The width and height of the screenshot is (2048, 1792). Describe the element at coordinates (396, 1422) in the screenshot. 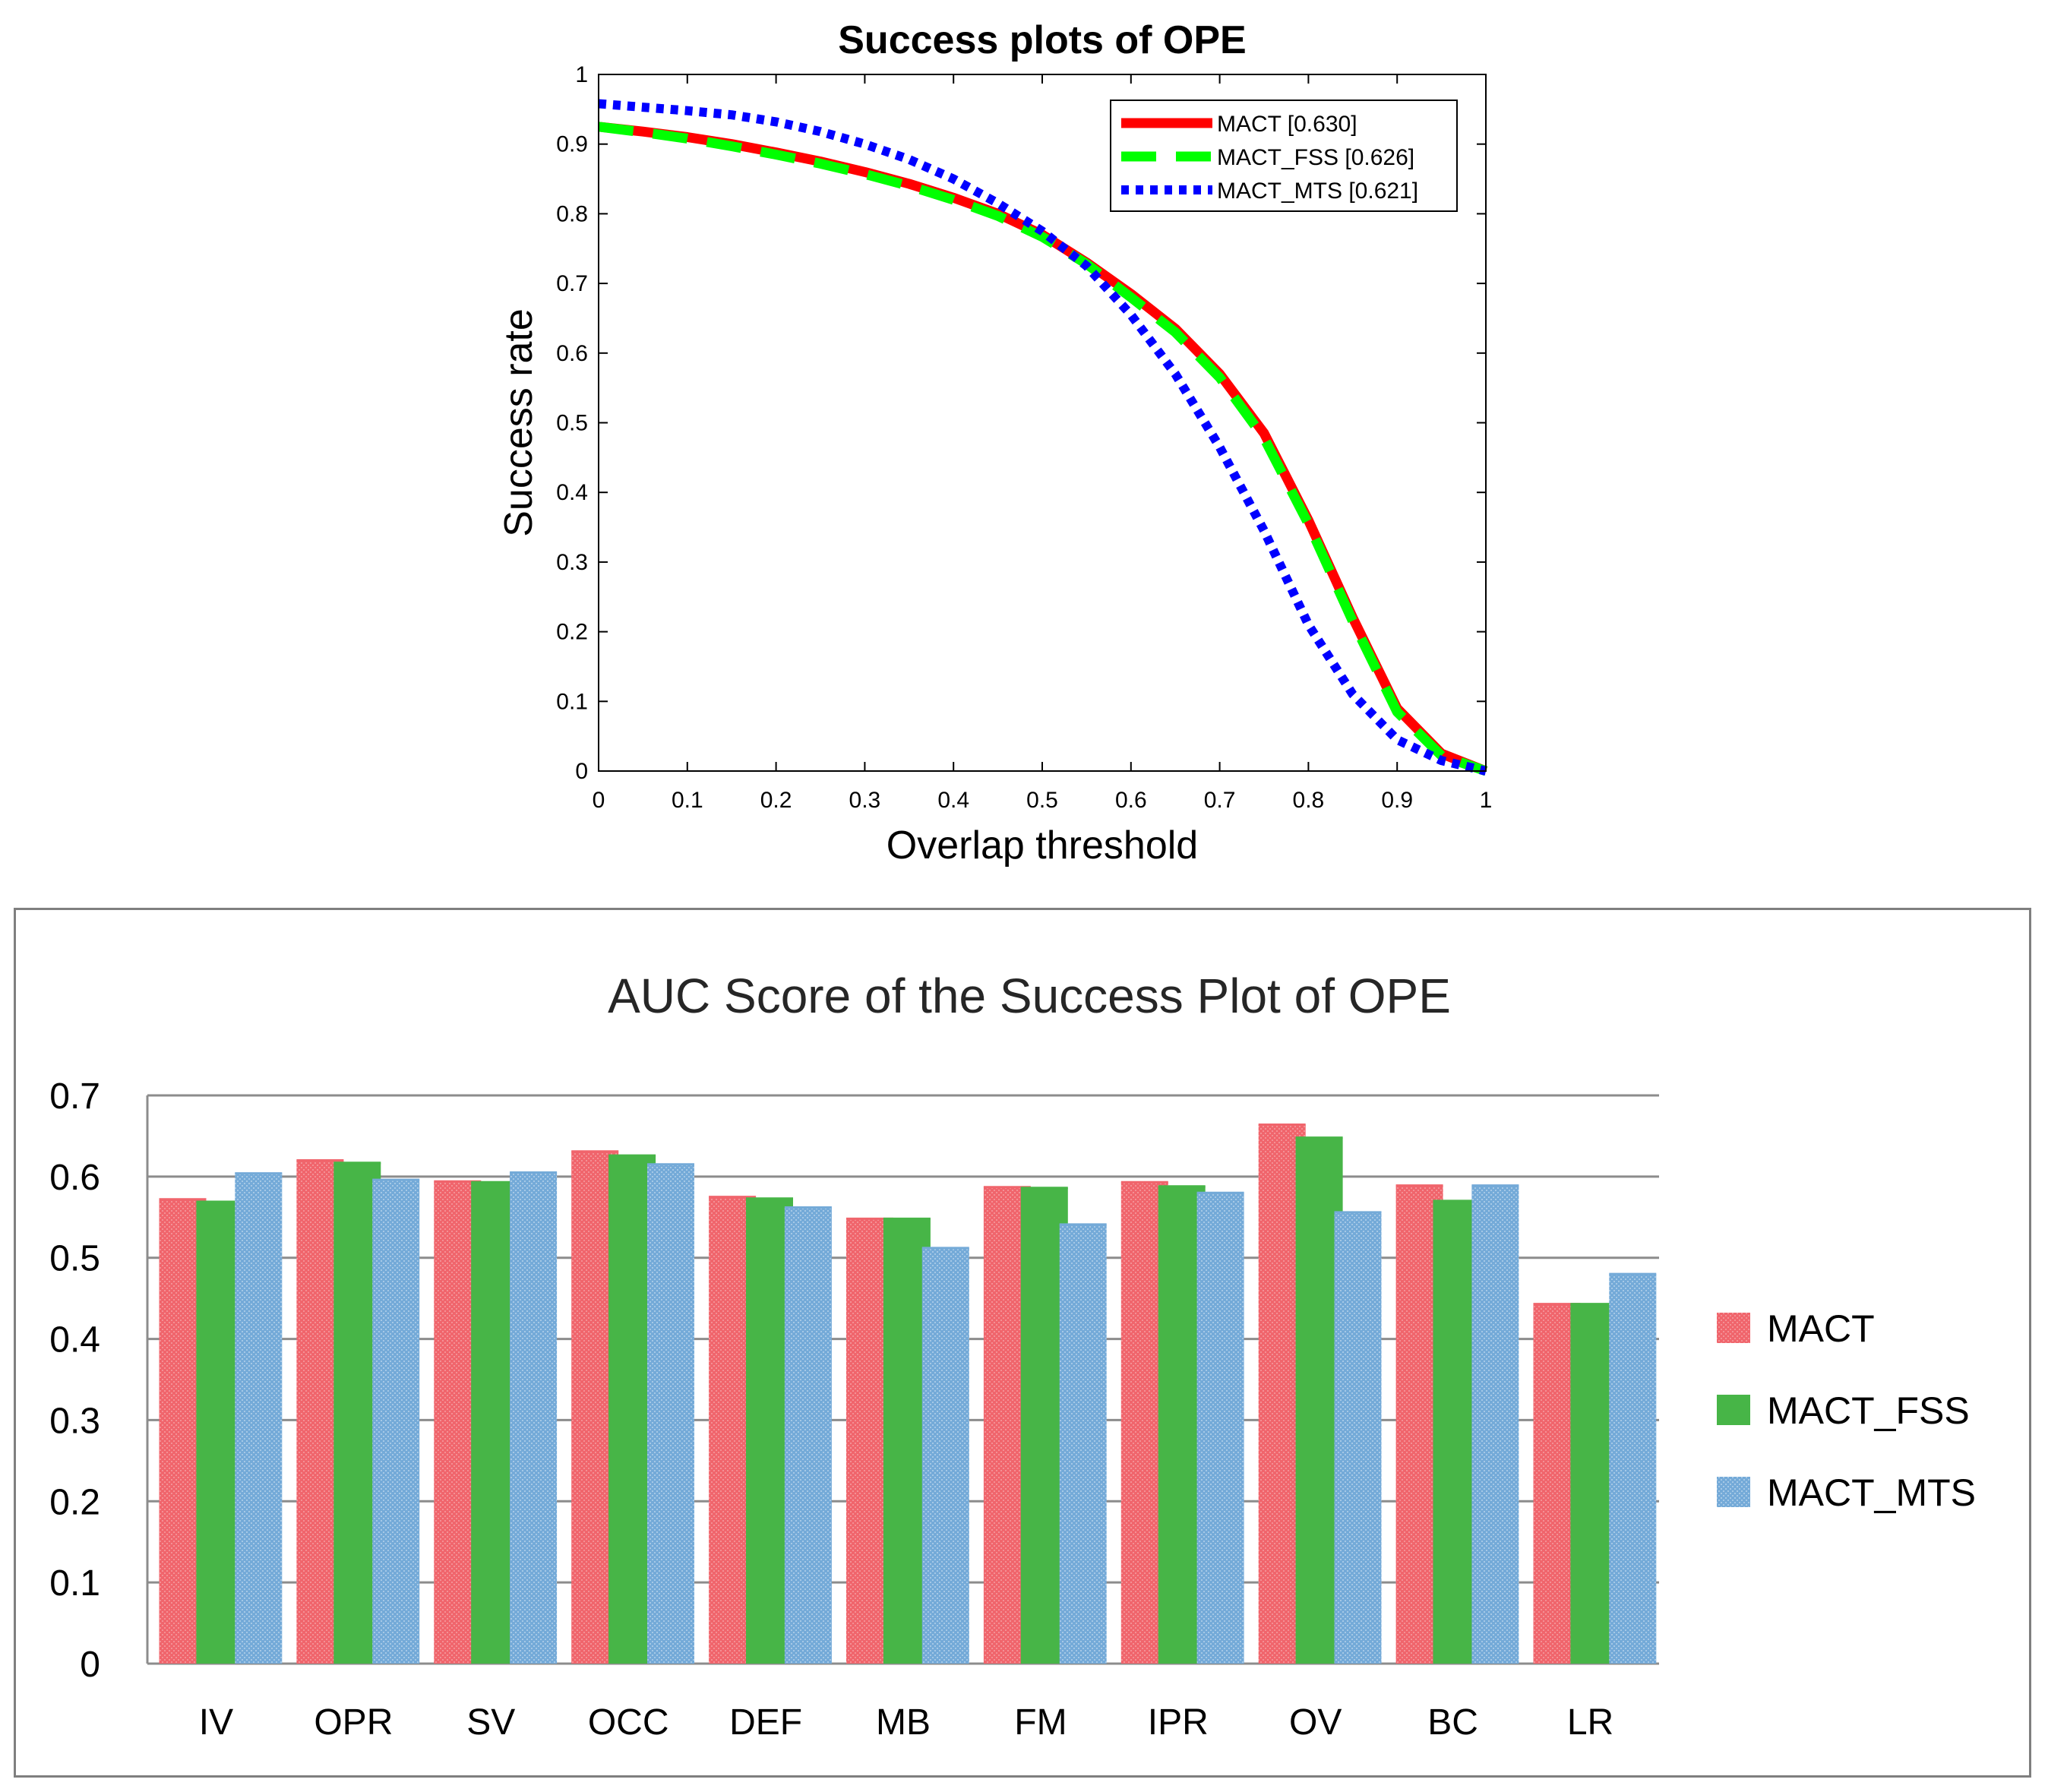

I see `bar-mact-mts-opr` at that location.